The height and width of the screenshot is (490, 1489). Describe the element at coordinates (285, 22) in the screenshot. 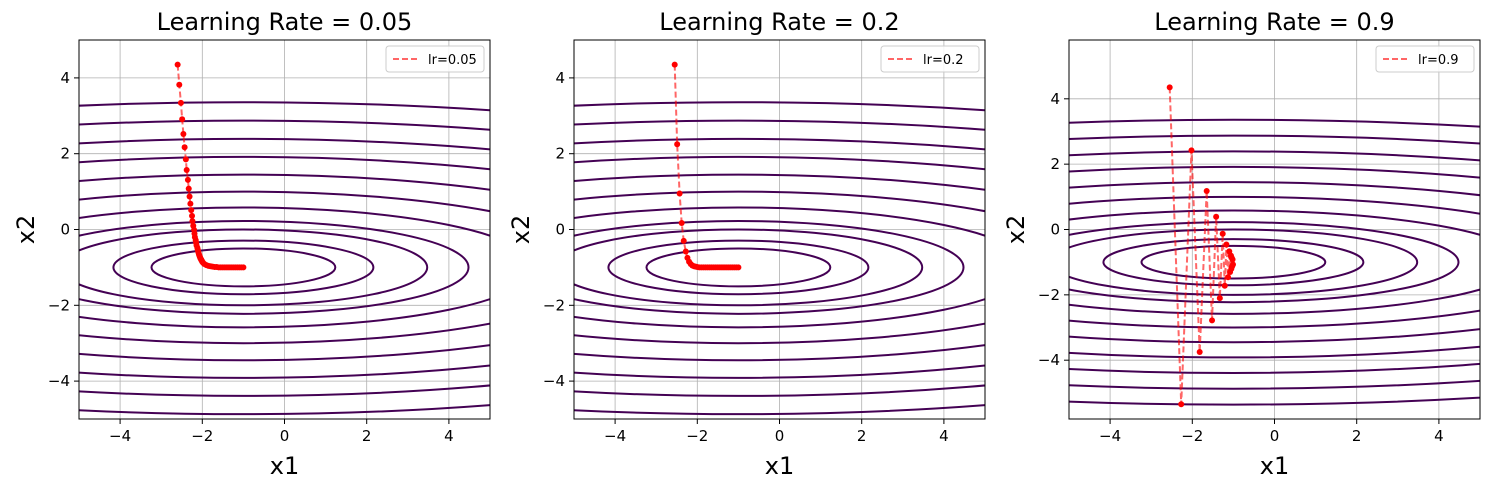

I see `chart-title: Learning Rate = 0.05` at that location.